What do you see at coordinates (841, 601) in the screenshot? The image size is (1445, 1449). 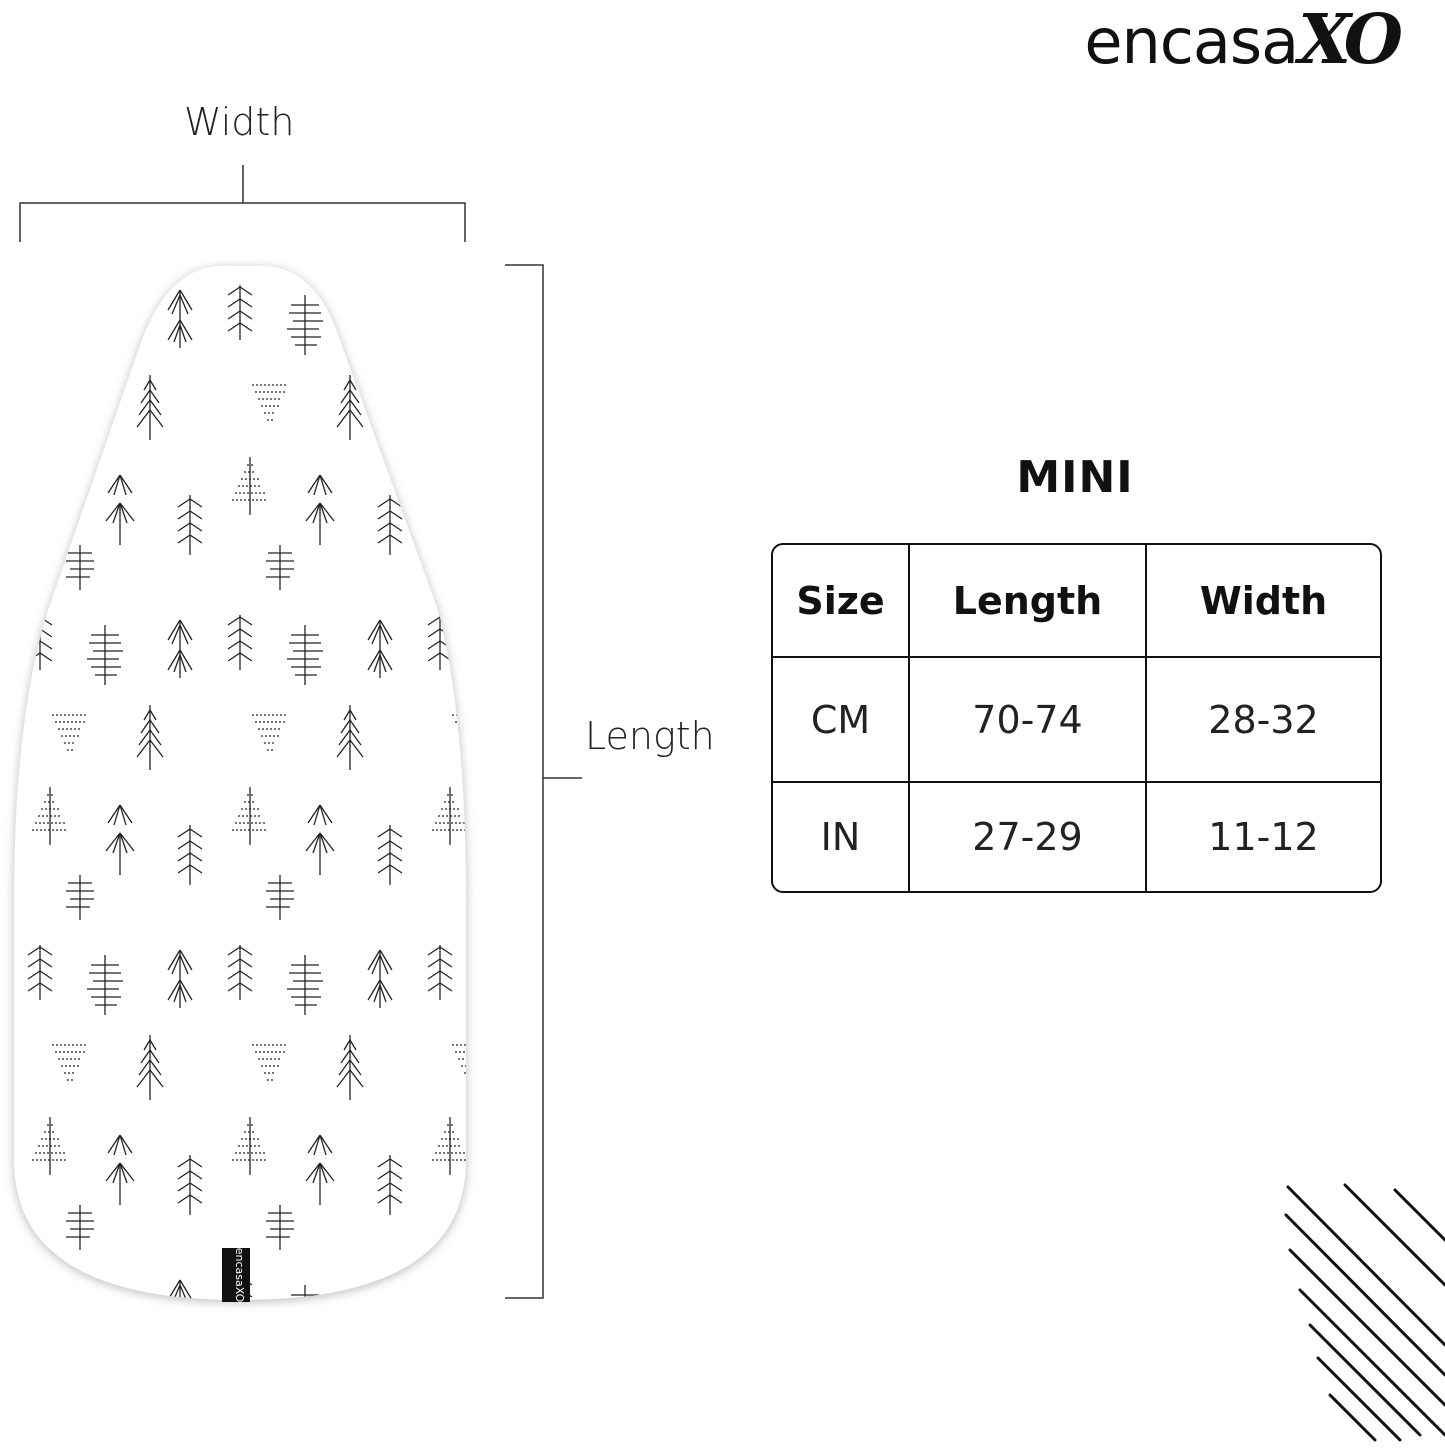 I see `header-size: Size` at bounding box center [841, 601].